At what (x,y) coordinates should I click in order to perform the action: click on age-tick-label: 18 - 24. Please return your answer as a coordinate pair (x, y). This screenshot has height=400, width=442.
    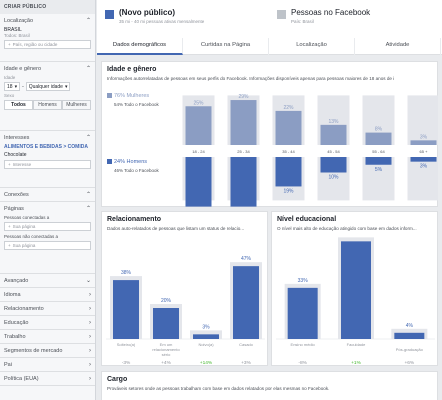
    Looking at the image, I should click on (198, 151).